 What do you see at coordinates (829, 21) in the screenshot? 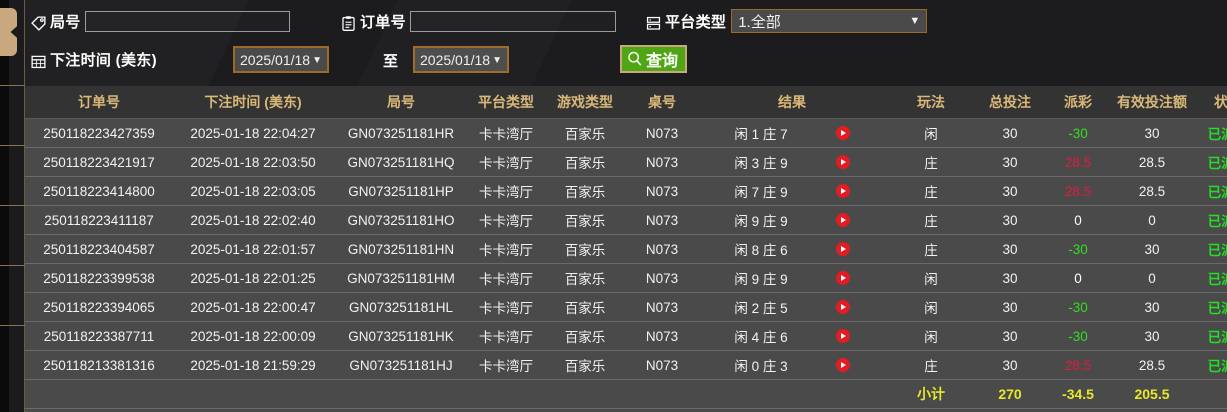
I see `platform-type-select: 1.全部 ▼` at bounding box center [829, 21].